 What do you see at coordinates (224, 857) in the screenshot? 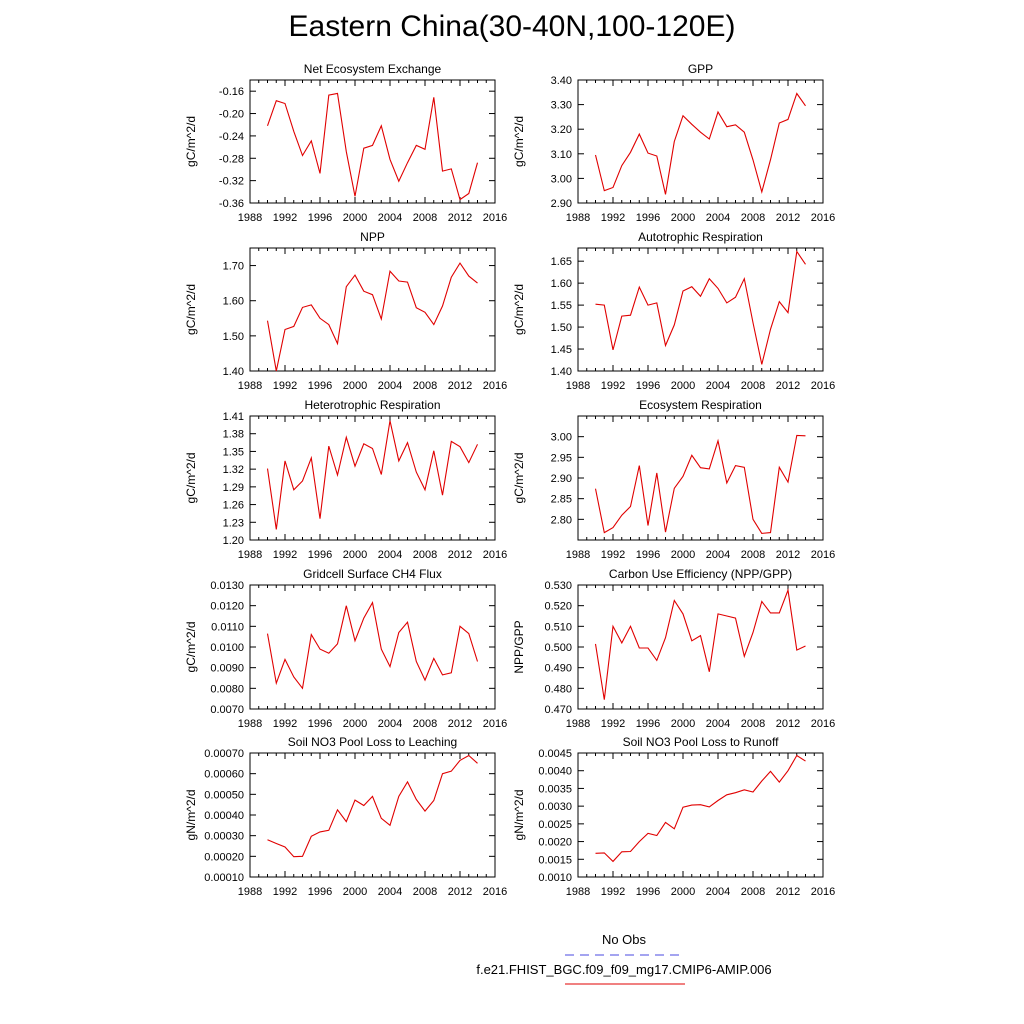
I see `y-tick-label: 0.00020` at bounding box center [224, 857].